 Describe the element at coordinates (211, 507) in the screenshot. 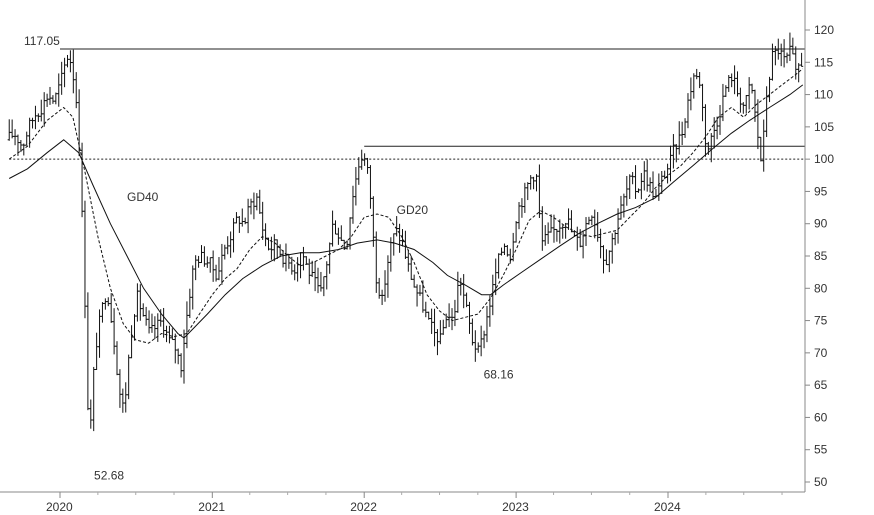

I see `x-tick-label: 2021` at that location.